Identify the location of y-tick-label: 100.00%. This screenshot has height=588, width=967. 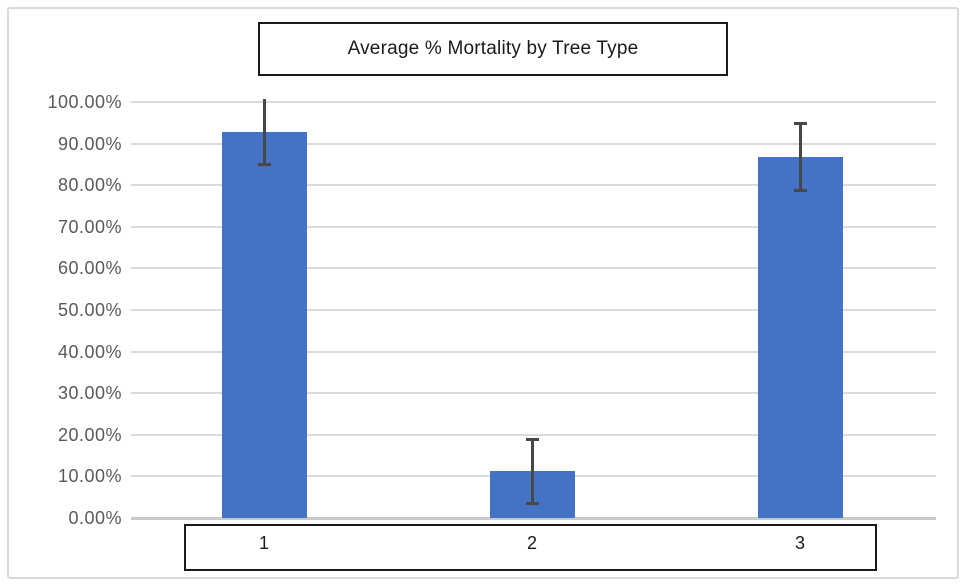
(84, 102).